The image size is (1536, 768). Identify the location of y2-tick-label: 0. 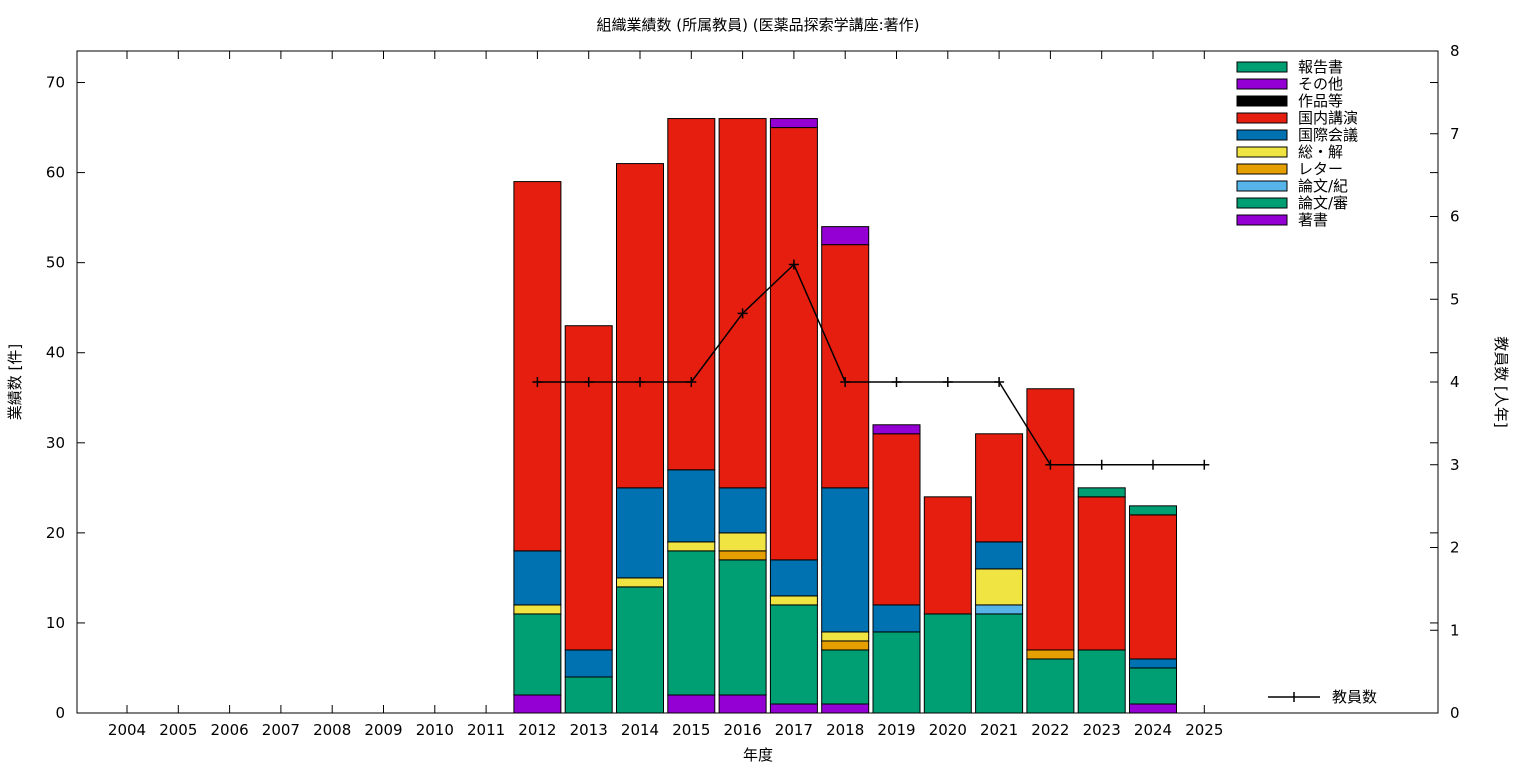
(1455, 713).